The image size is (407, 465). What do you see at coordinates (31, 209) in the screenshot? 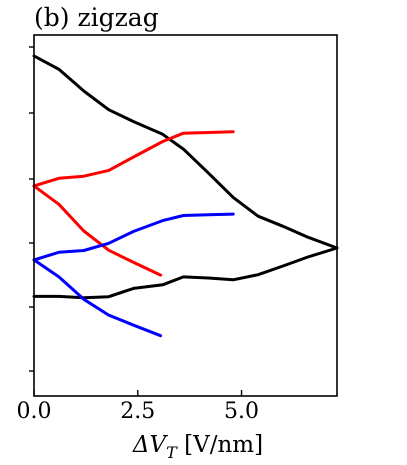
I see `y-axis` at bounding box center [31, 209].